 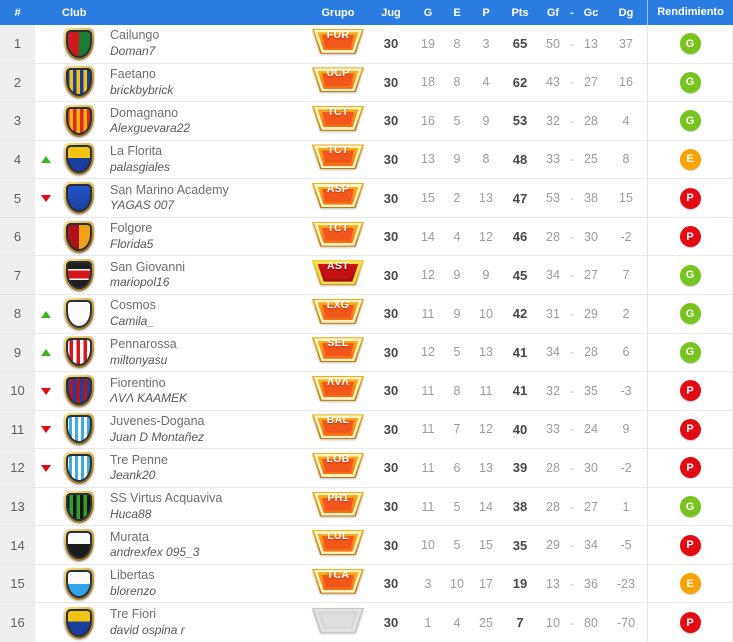 What do you see at coordinates (338, 465) in the screenshot?
I see `group-badge: LOB` at bounding box center [338, 465].